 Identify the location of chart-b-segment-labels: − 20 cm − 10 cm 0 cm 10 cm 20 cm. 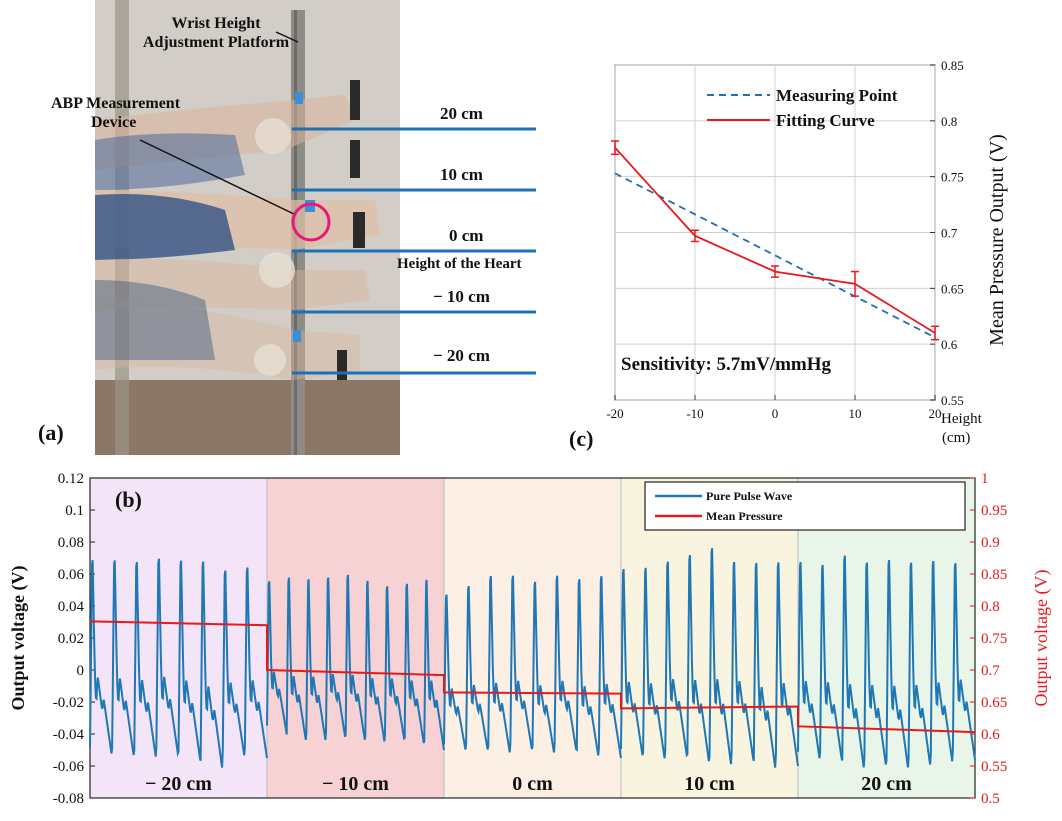
(528, 784).